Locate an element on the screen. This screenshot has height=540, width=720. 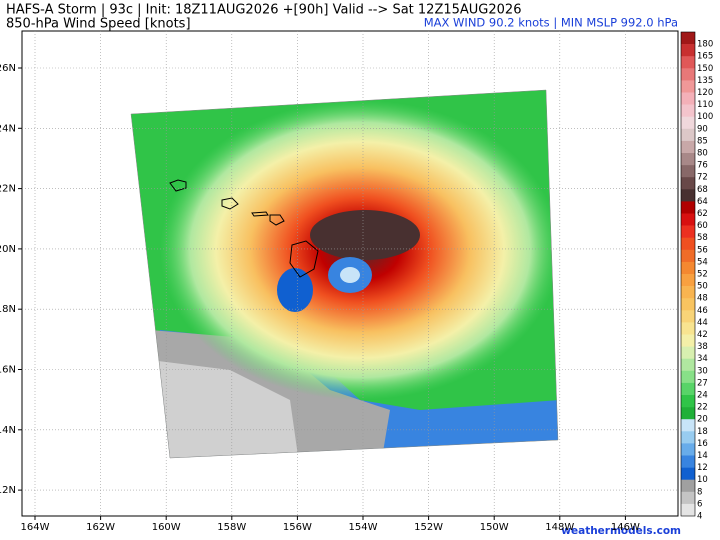
colorbar-label: 68 is located at coordinates (702, 190).